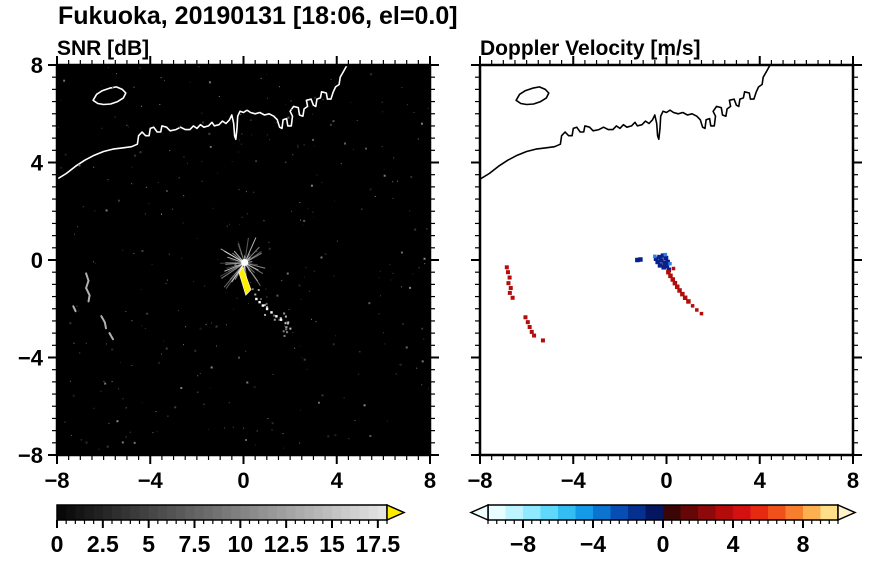 The height and width of the screenshot is (570, 870). What do you see at coordinates (679, 290) in the screenshot?
I see `velocity-away-streak-dot` at bounding box center [679, 290].